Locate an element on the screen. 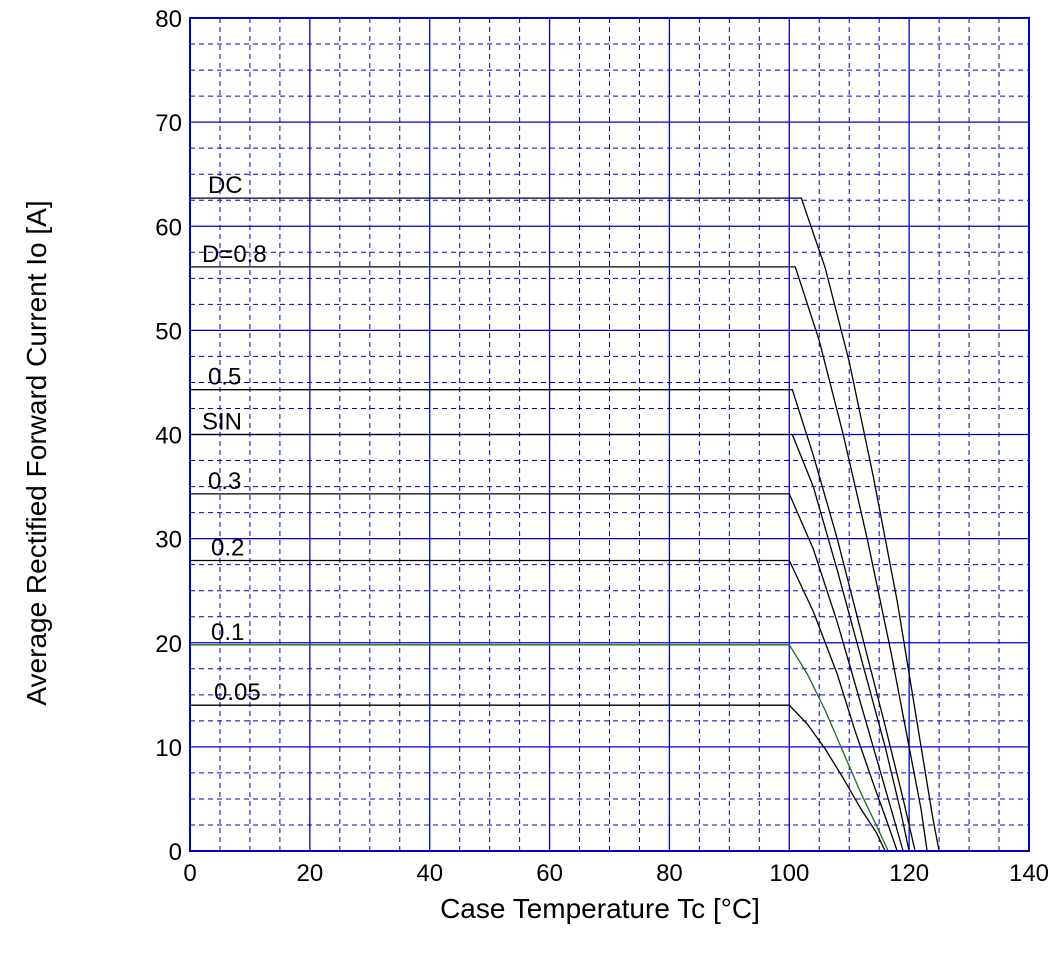  x-tick-label: 120 is located at coordinates (909, 873).